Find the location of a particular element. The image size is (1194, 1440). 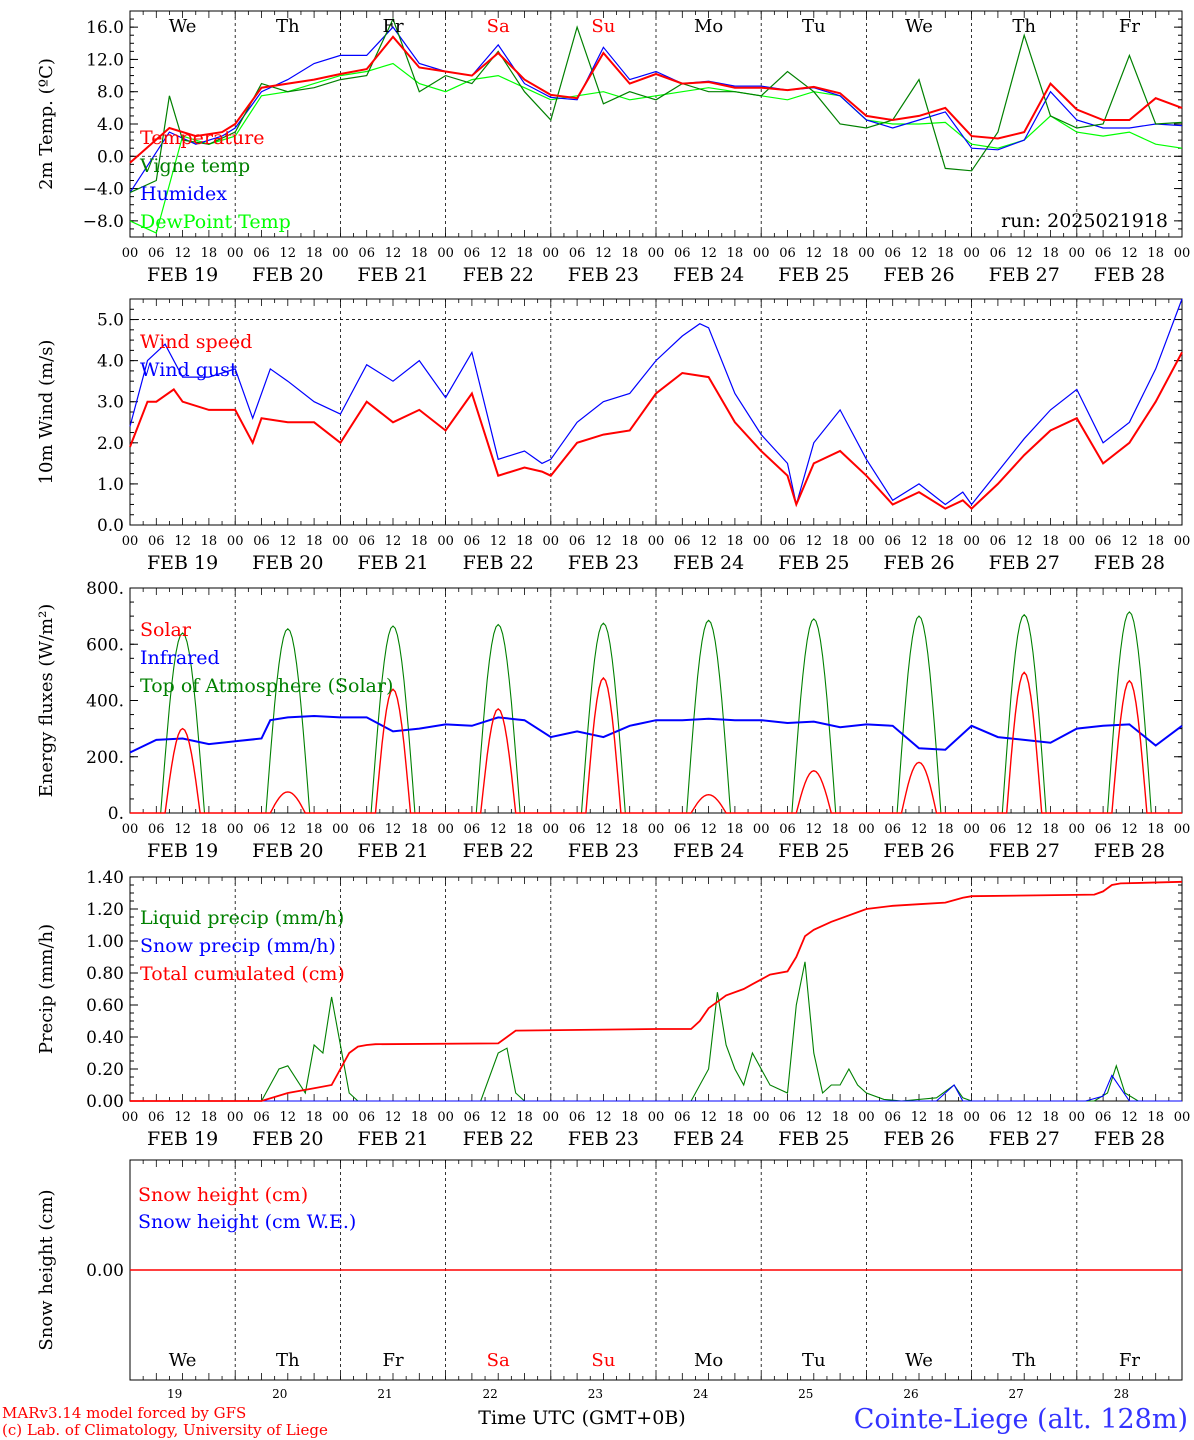

y-tick-label: −8.0 is located at coordinates (103, 222).